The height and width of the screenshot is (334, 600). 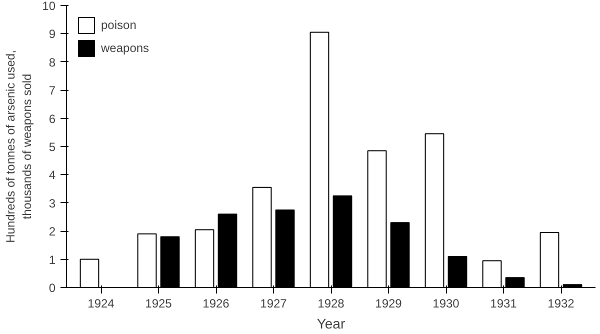 I want to click on y-tick-label: 5, so click(x=52, y=147).